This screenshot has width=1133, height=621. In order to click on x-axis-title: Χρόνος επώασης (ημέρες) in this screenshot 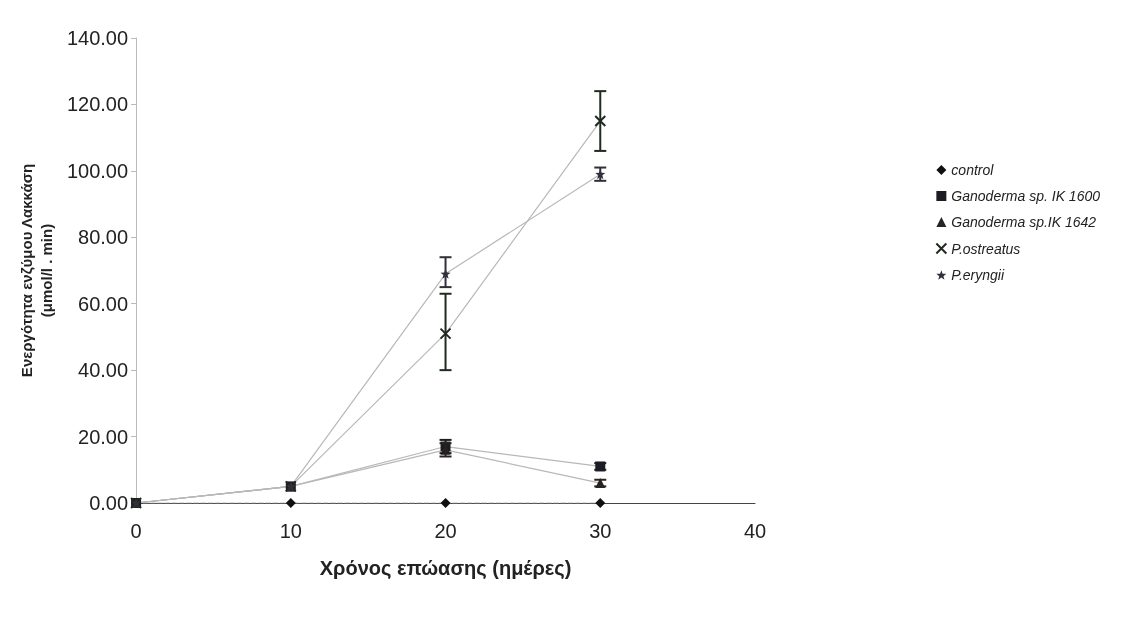, I will do `click(445, 568)`.